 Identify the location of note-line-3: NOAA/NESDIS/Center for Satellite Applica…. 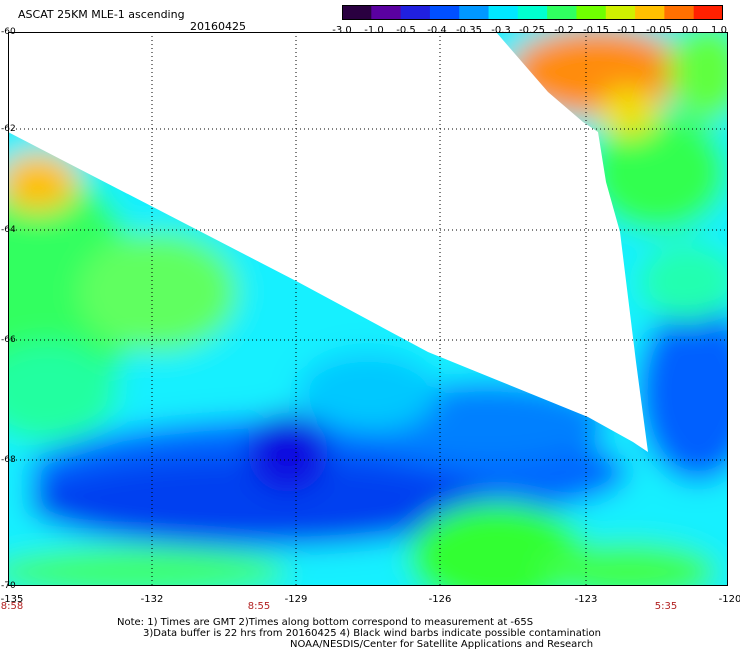
(442, 644).